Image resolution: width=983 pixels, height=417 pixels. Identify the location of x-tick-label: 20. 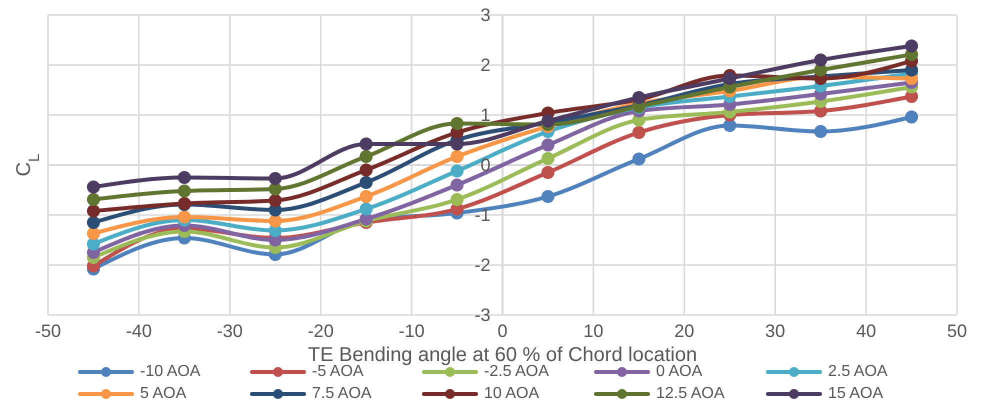
(684, 331).